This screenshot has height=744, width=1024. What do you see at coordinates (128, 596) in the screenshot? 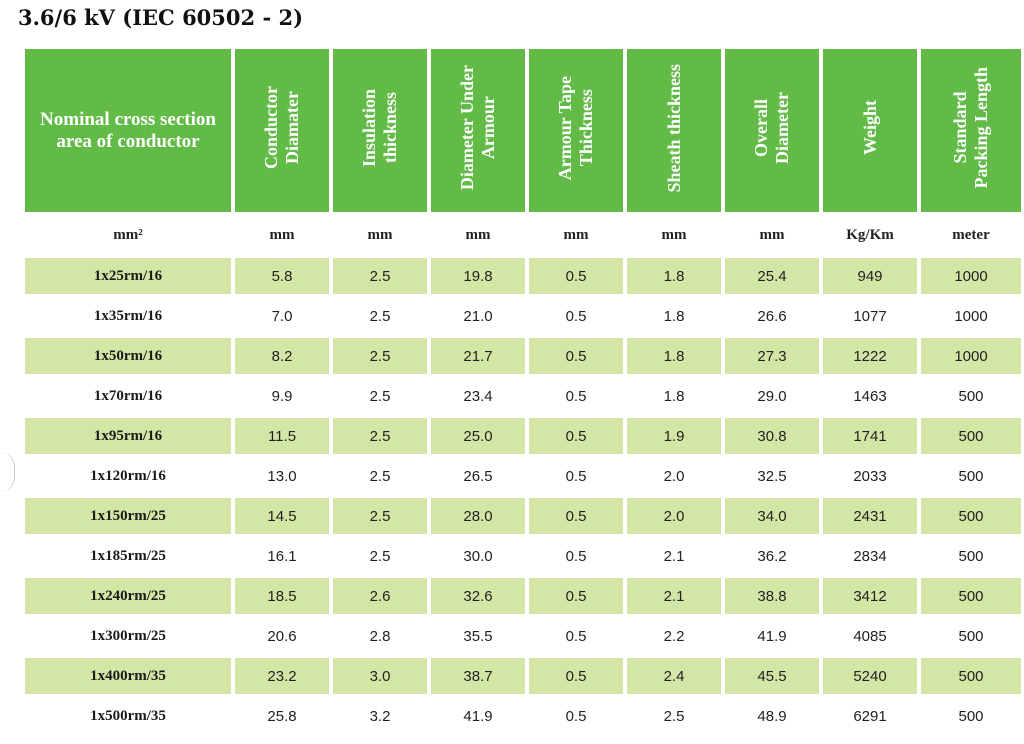
I see `row-label-cell: 1x240rm/25` at bounding box center [128, 596].